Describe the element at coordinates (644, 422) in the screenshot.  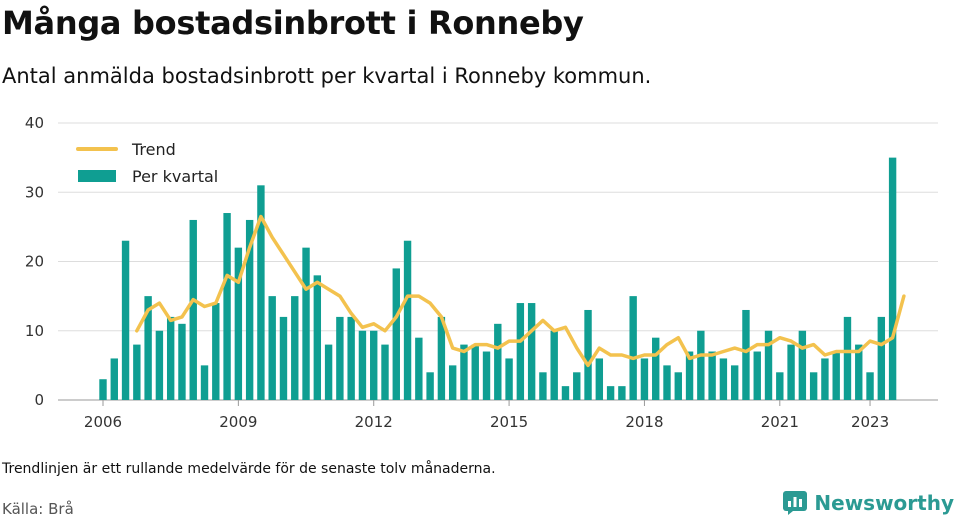
I see `x-tick-label: 2018` at that location.